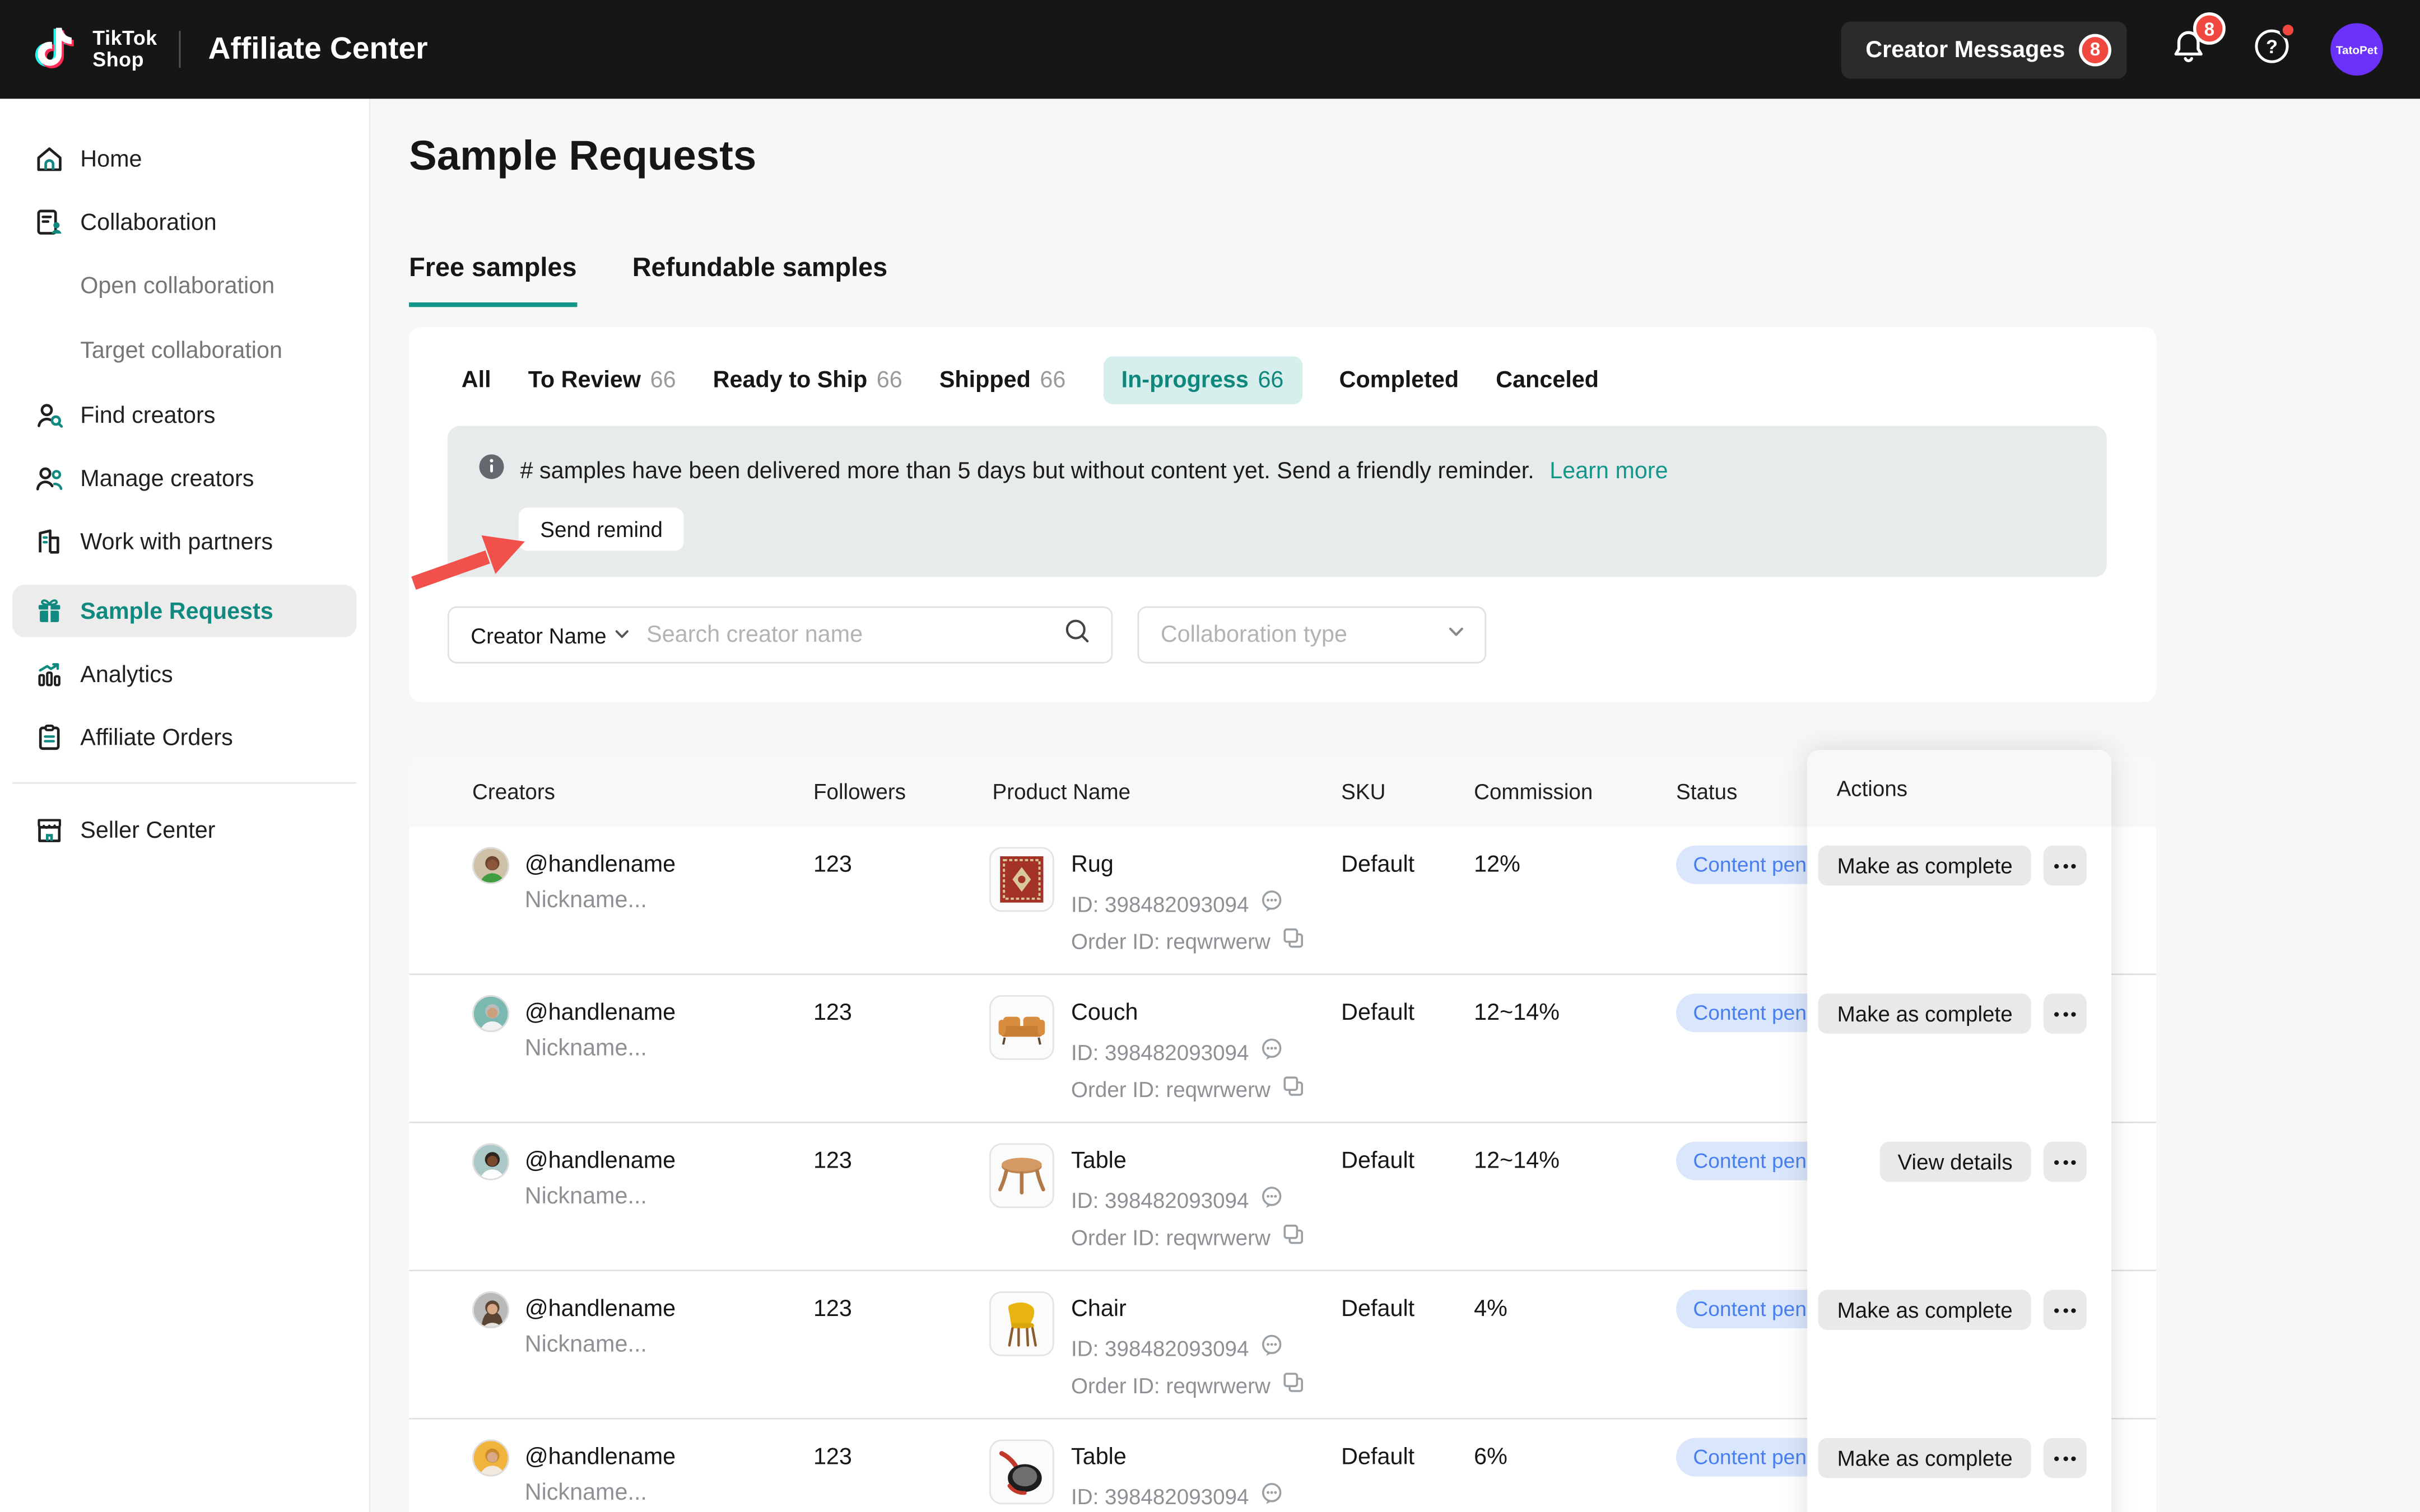  What do you see at coordinates (1078, 635) in the screenshot?
I see `search-icon` at bounding box center [1078, 635].